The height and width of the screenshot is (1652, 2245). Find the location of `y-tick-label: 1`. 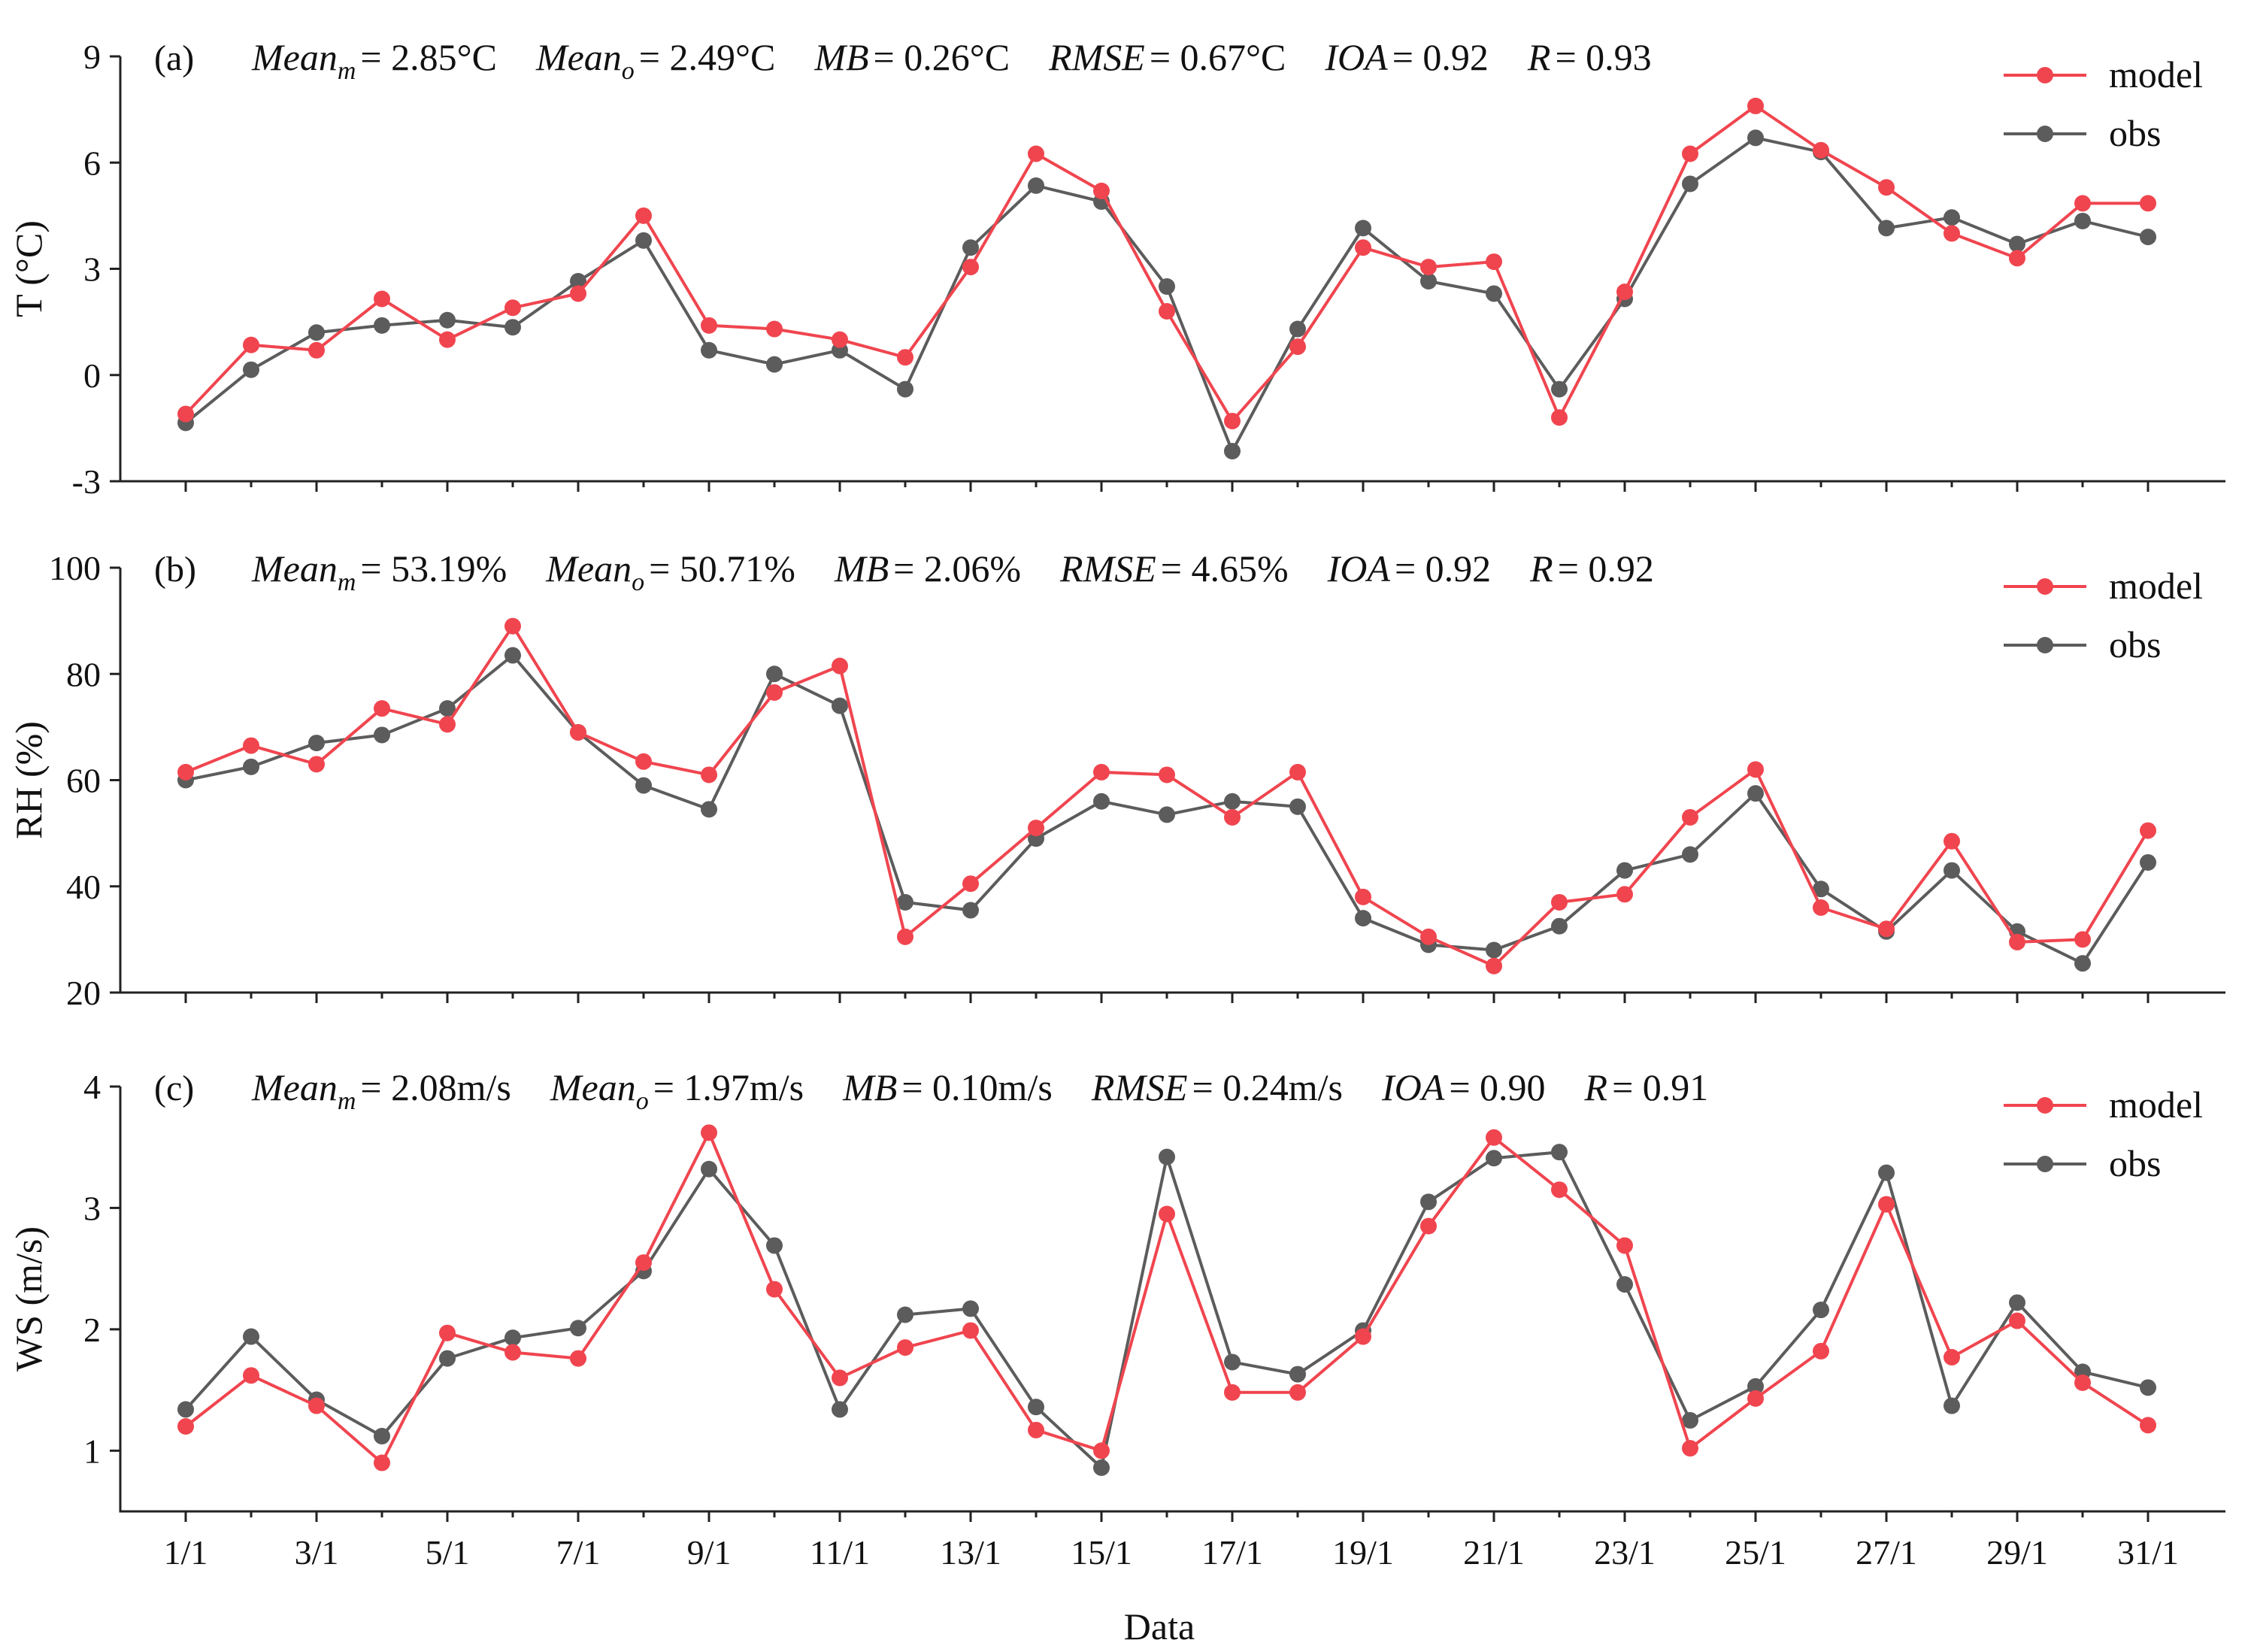

y-tick-label: 1 is located at coordinates (92, 1451).